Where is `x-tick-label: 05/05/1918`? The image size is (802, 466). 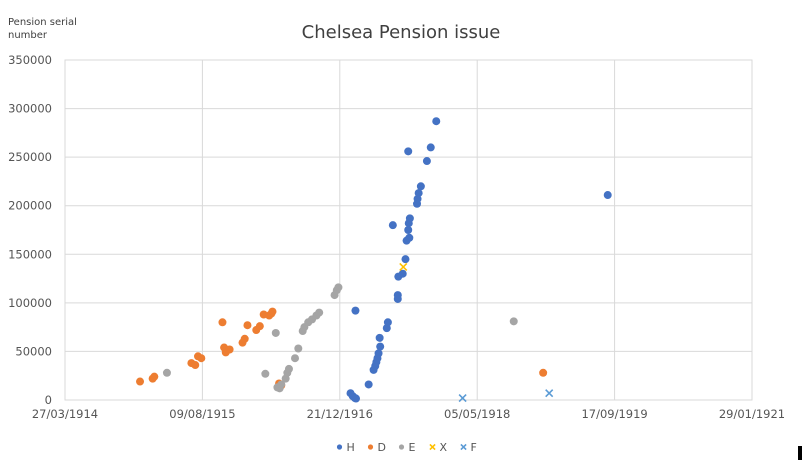 x-tick-label: 05/05/1918 is located at coordinates (477, 414).